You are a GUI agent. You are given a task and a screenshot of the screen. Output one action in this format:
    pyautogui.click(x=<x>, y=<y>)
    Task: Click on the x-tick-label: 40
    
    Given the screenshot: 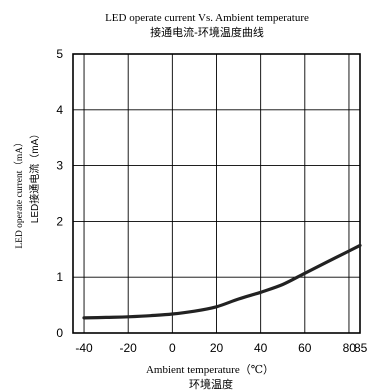 What is the action you would take?
    pyautogui.click(x=261, y=348)
    